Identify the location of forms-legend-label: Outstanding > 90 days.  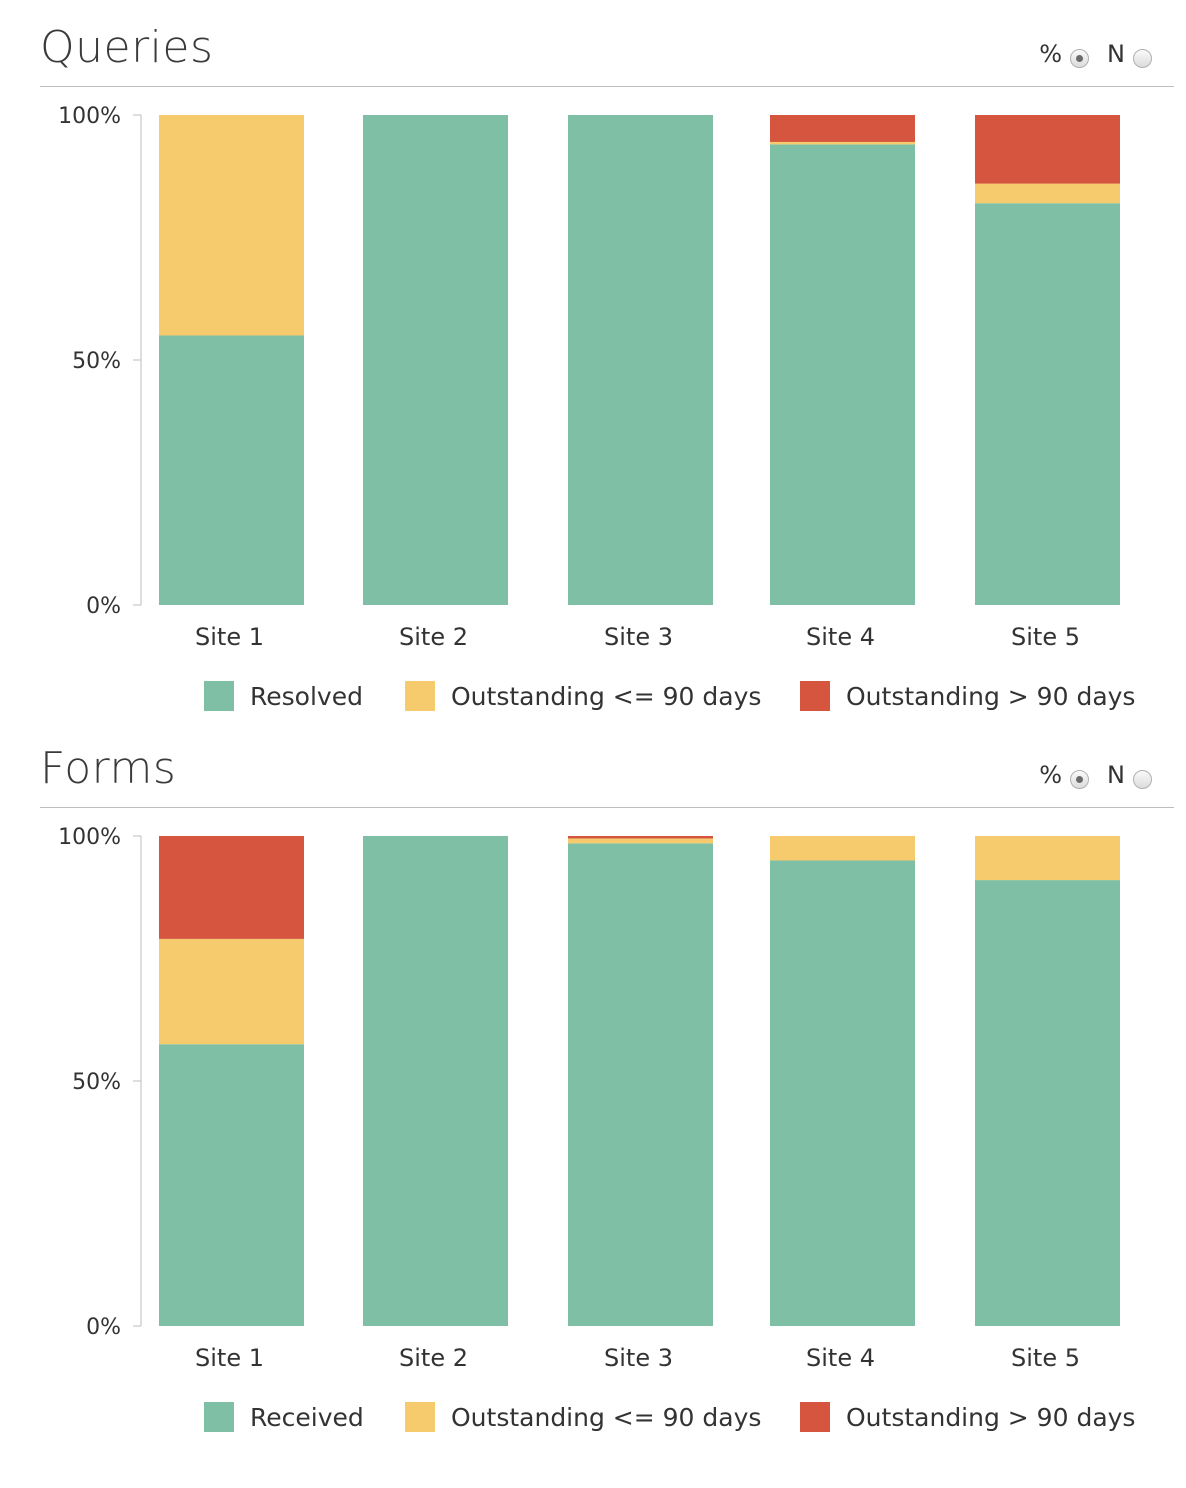
(990, 1417).